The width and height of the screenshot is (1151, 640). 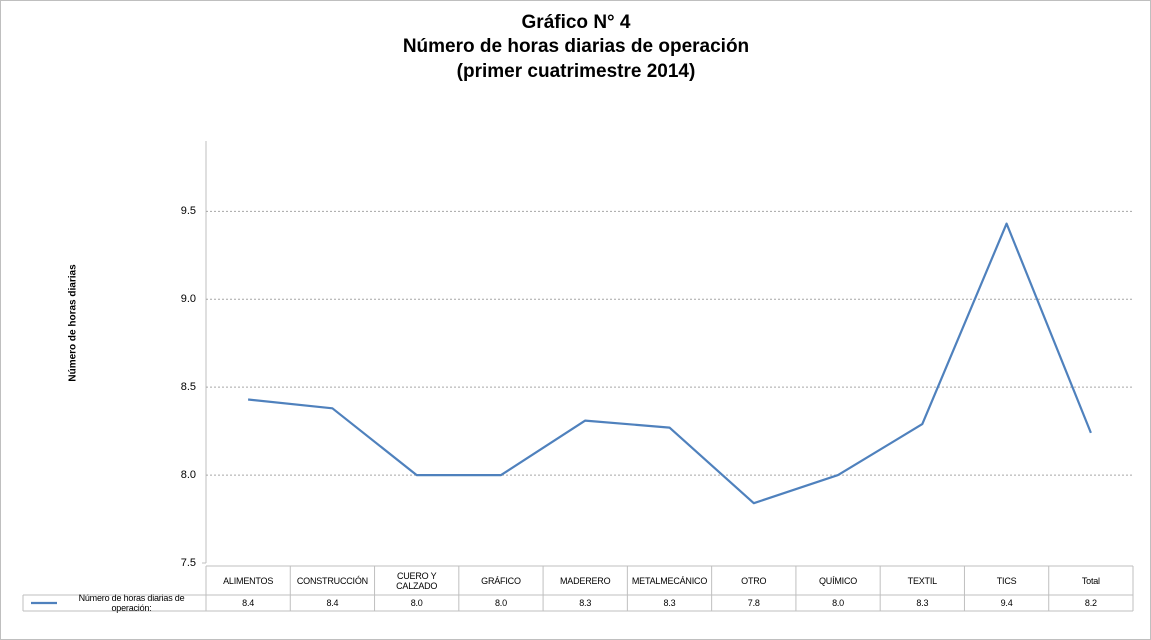 I want to click on data-table-value: 9.4, so click(x=1006, y=603).